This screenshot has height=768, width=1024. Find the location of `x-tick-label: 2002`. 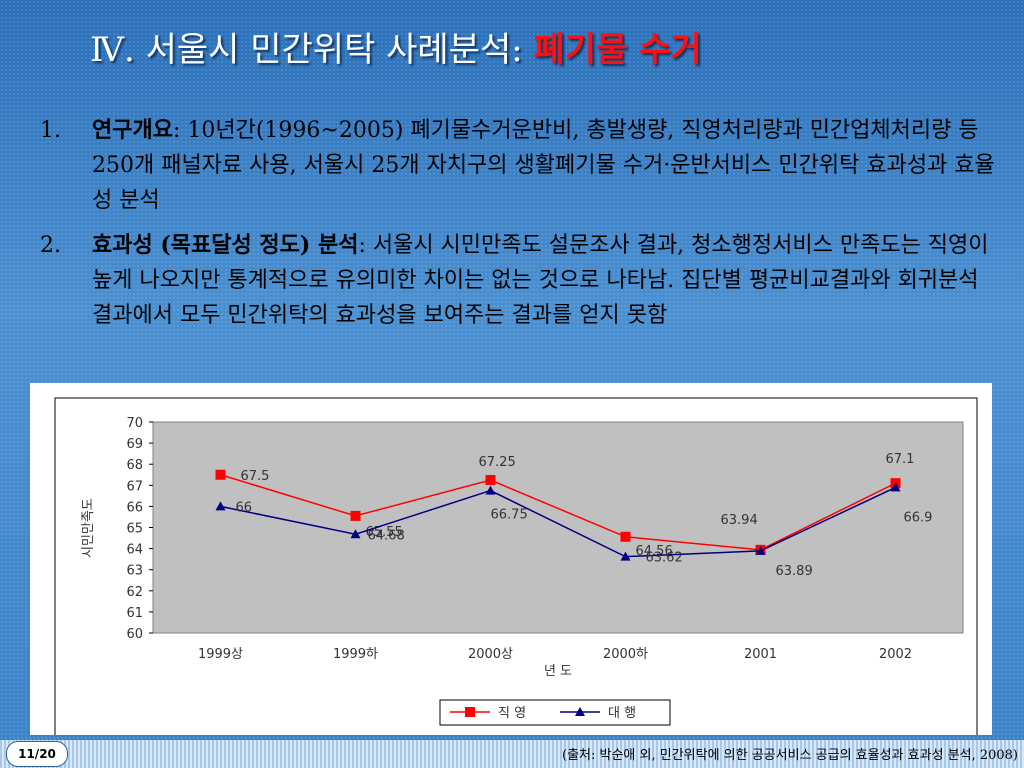

x-tick-label: 2002 is located at coordinates (895, 654).